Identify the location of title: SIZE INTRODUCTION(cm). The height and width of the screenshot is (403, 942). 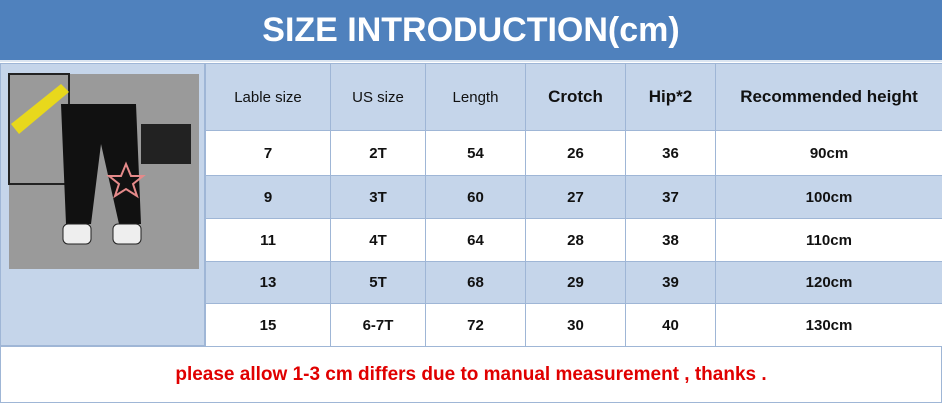
(471, 29).